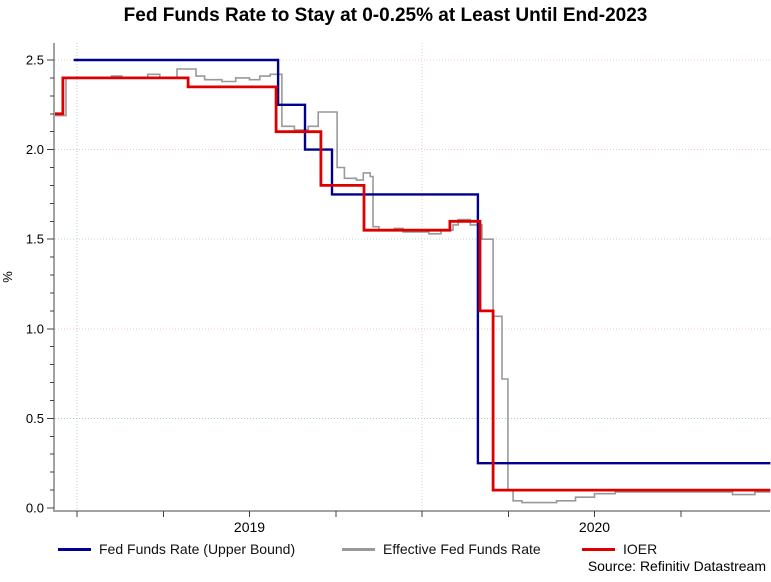 The image size is (771, 582). What do you see at coordinates (74, 549) in the screenshot?
I see `legend-swatch-blue-line` at bounding box center [74, 549].